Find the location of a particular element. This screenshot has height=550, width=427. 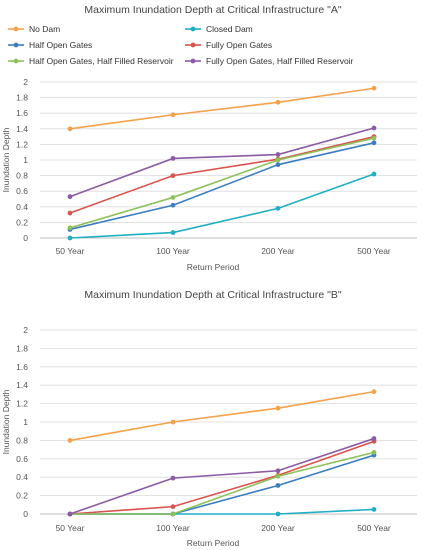

legend-entry: No Dam is located at coordinates (44, 29).